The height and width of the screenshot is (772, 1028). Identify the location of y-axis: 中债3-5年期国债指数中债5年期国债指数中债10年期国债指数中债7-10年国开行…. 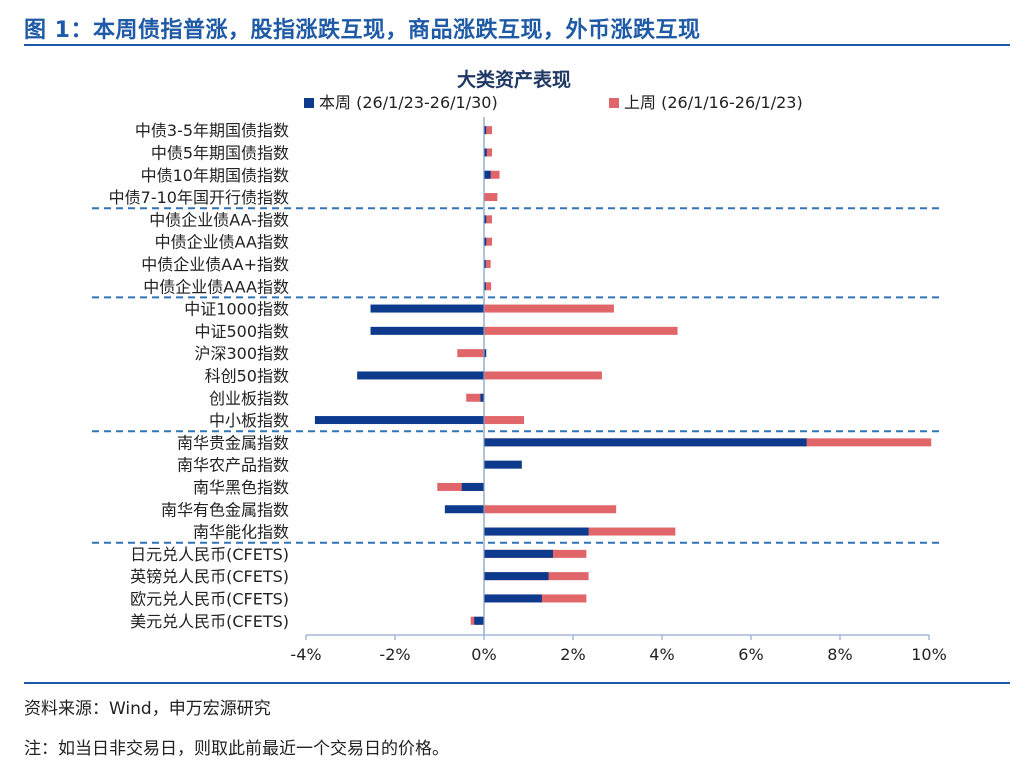
(199, 376).